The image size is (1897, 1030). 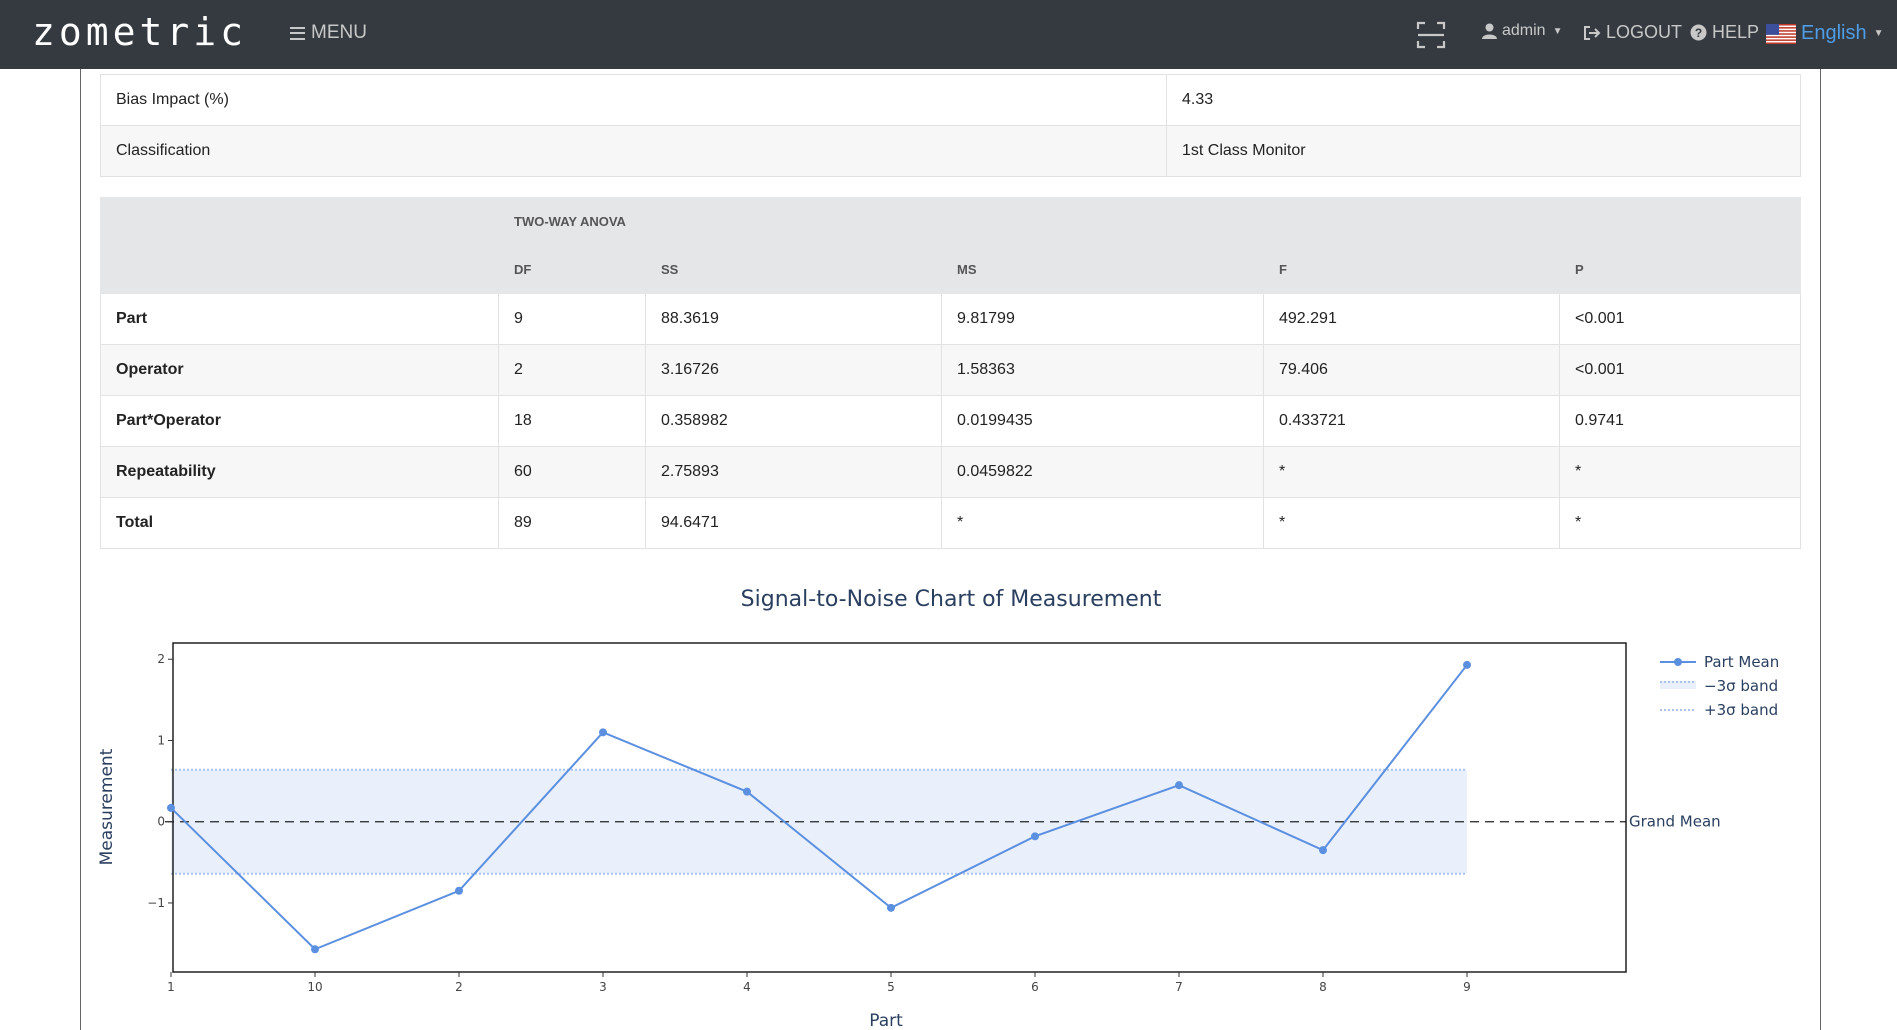 I want to click on p-cell: <0.001, so click(x=1680, y=370).